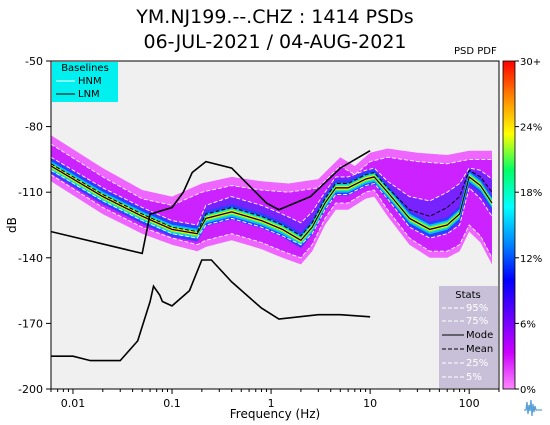  I want to click on series-line-lnm, so click(211, 310).